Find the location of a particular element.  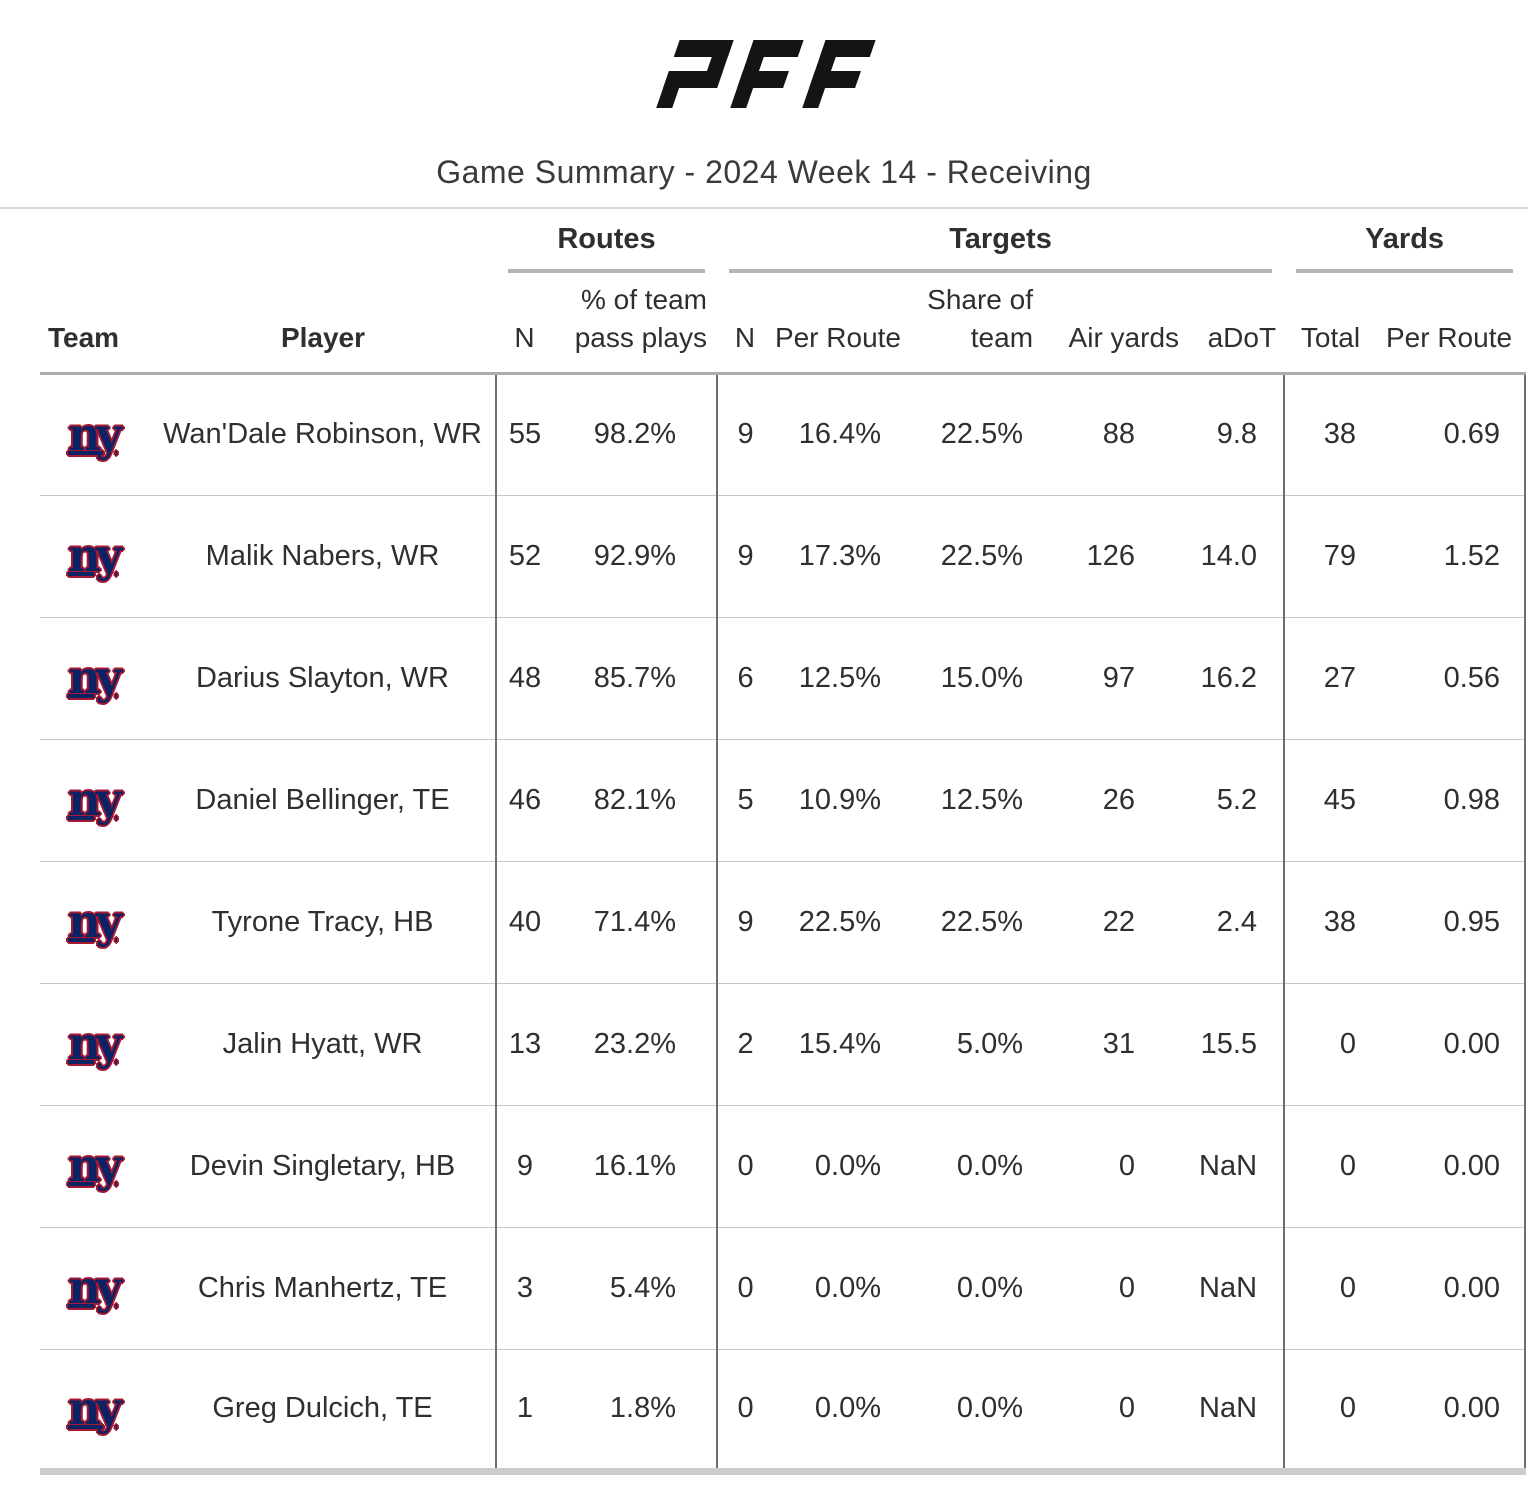

routes-pct-cell: 82.1% is located at coordinates (635, 800).